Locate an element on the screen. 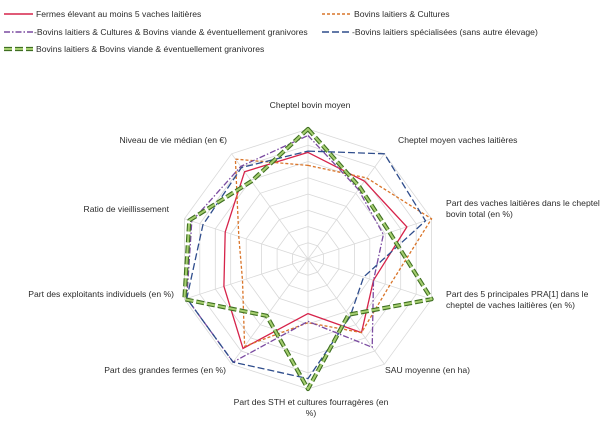  axis-label-3-line-1: cheptel de vaches laitières (en %) is located at coordinates (510, 305).